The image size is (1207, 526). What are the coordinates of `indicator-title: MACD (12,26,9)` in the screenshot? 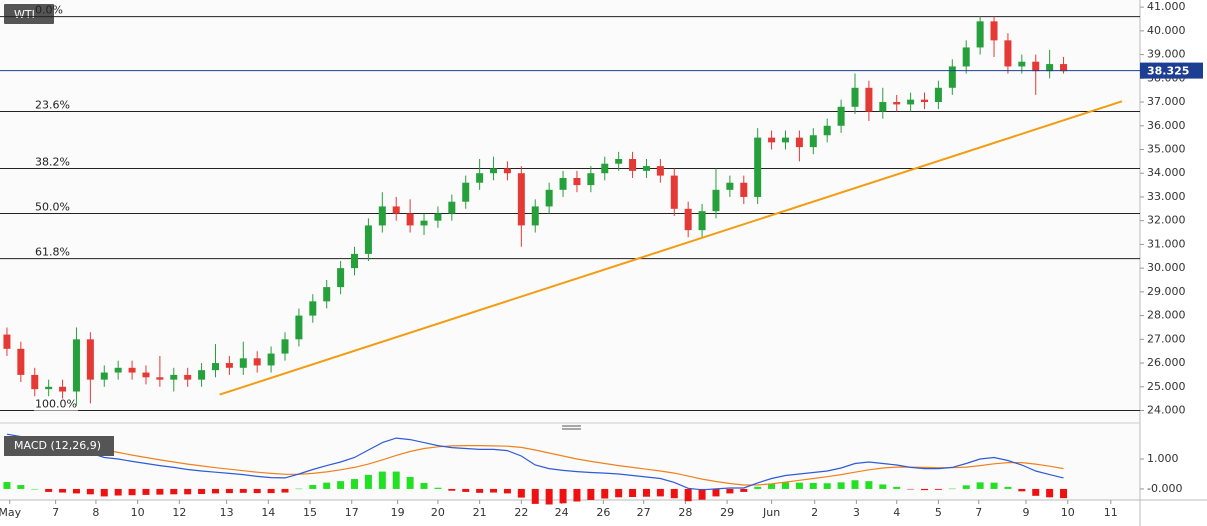 It's located at (57, 445).